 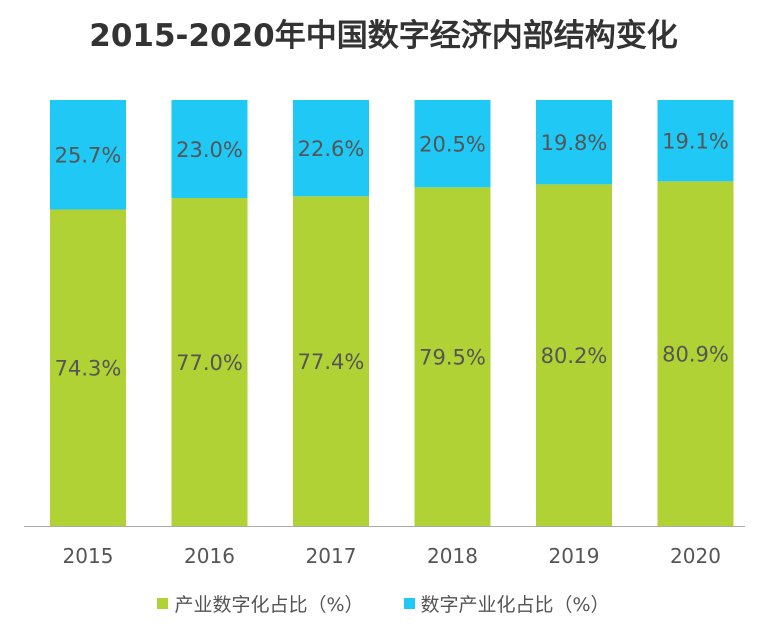 What do you see at coordinates (163, 603) in the screenshot?
I see `legend-swatch-industrial-digitization` at bounding box center [163, 603].